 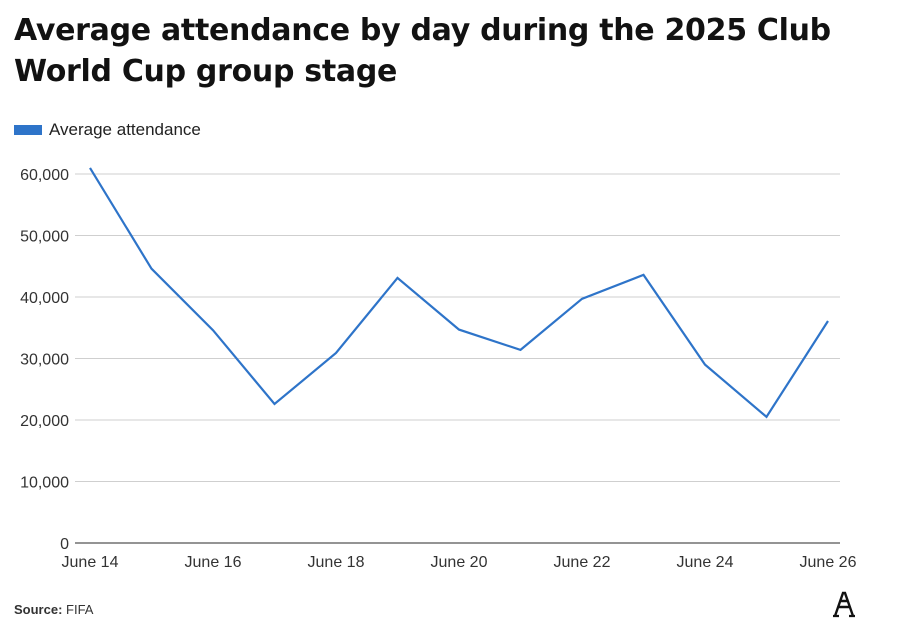 What do you see at coordinates (844, 604) in the screenshot?
I see `the-athletic-logo-icon` at bounding box center [844, 604].